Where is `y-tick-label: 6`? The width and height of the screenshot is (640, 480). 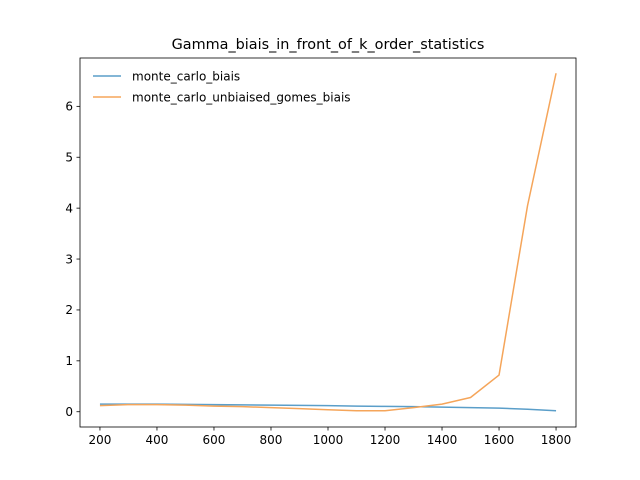 y-tick-label: 6 is located at coordinates (69, 107).